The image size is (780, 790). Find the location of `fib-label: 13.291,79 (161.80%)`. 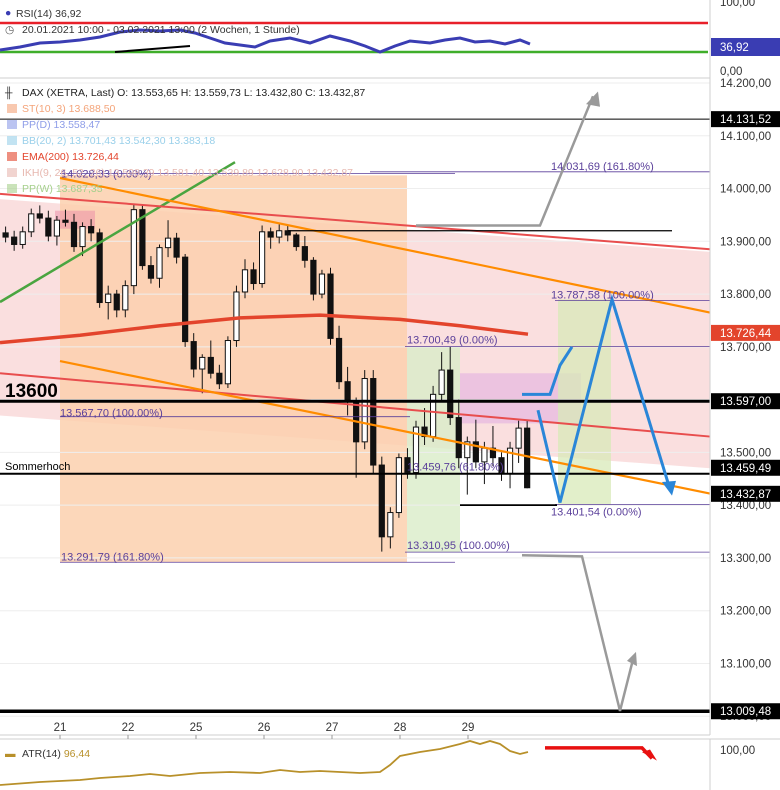

fib-label: 13.291,79 (161.80%) is located at coordinates (112, 557).